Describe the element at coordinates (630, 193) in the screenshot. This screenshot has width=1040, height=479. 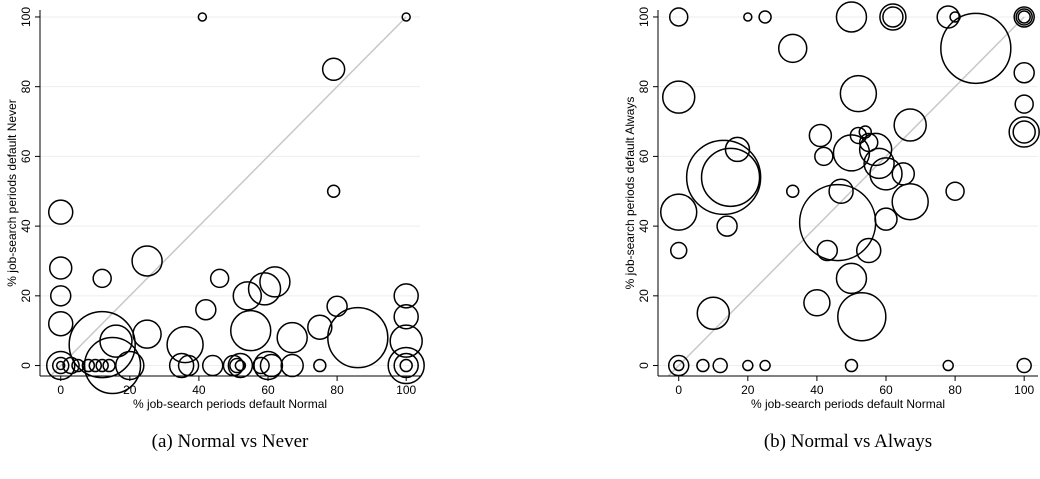
I see `y-axis-label: % job-search periods default Always` at that location.